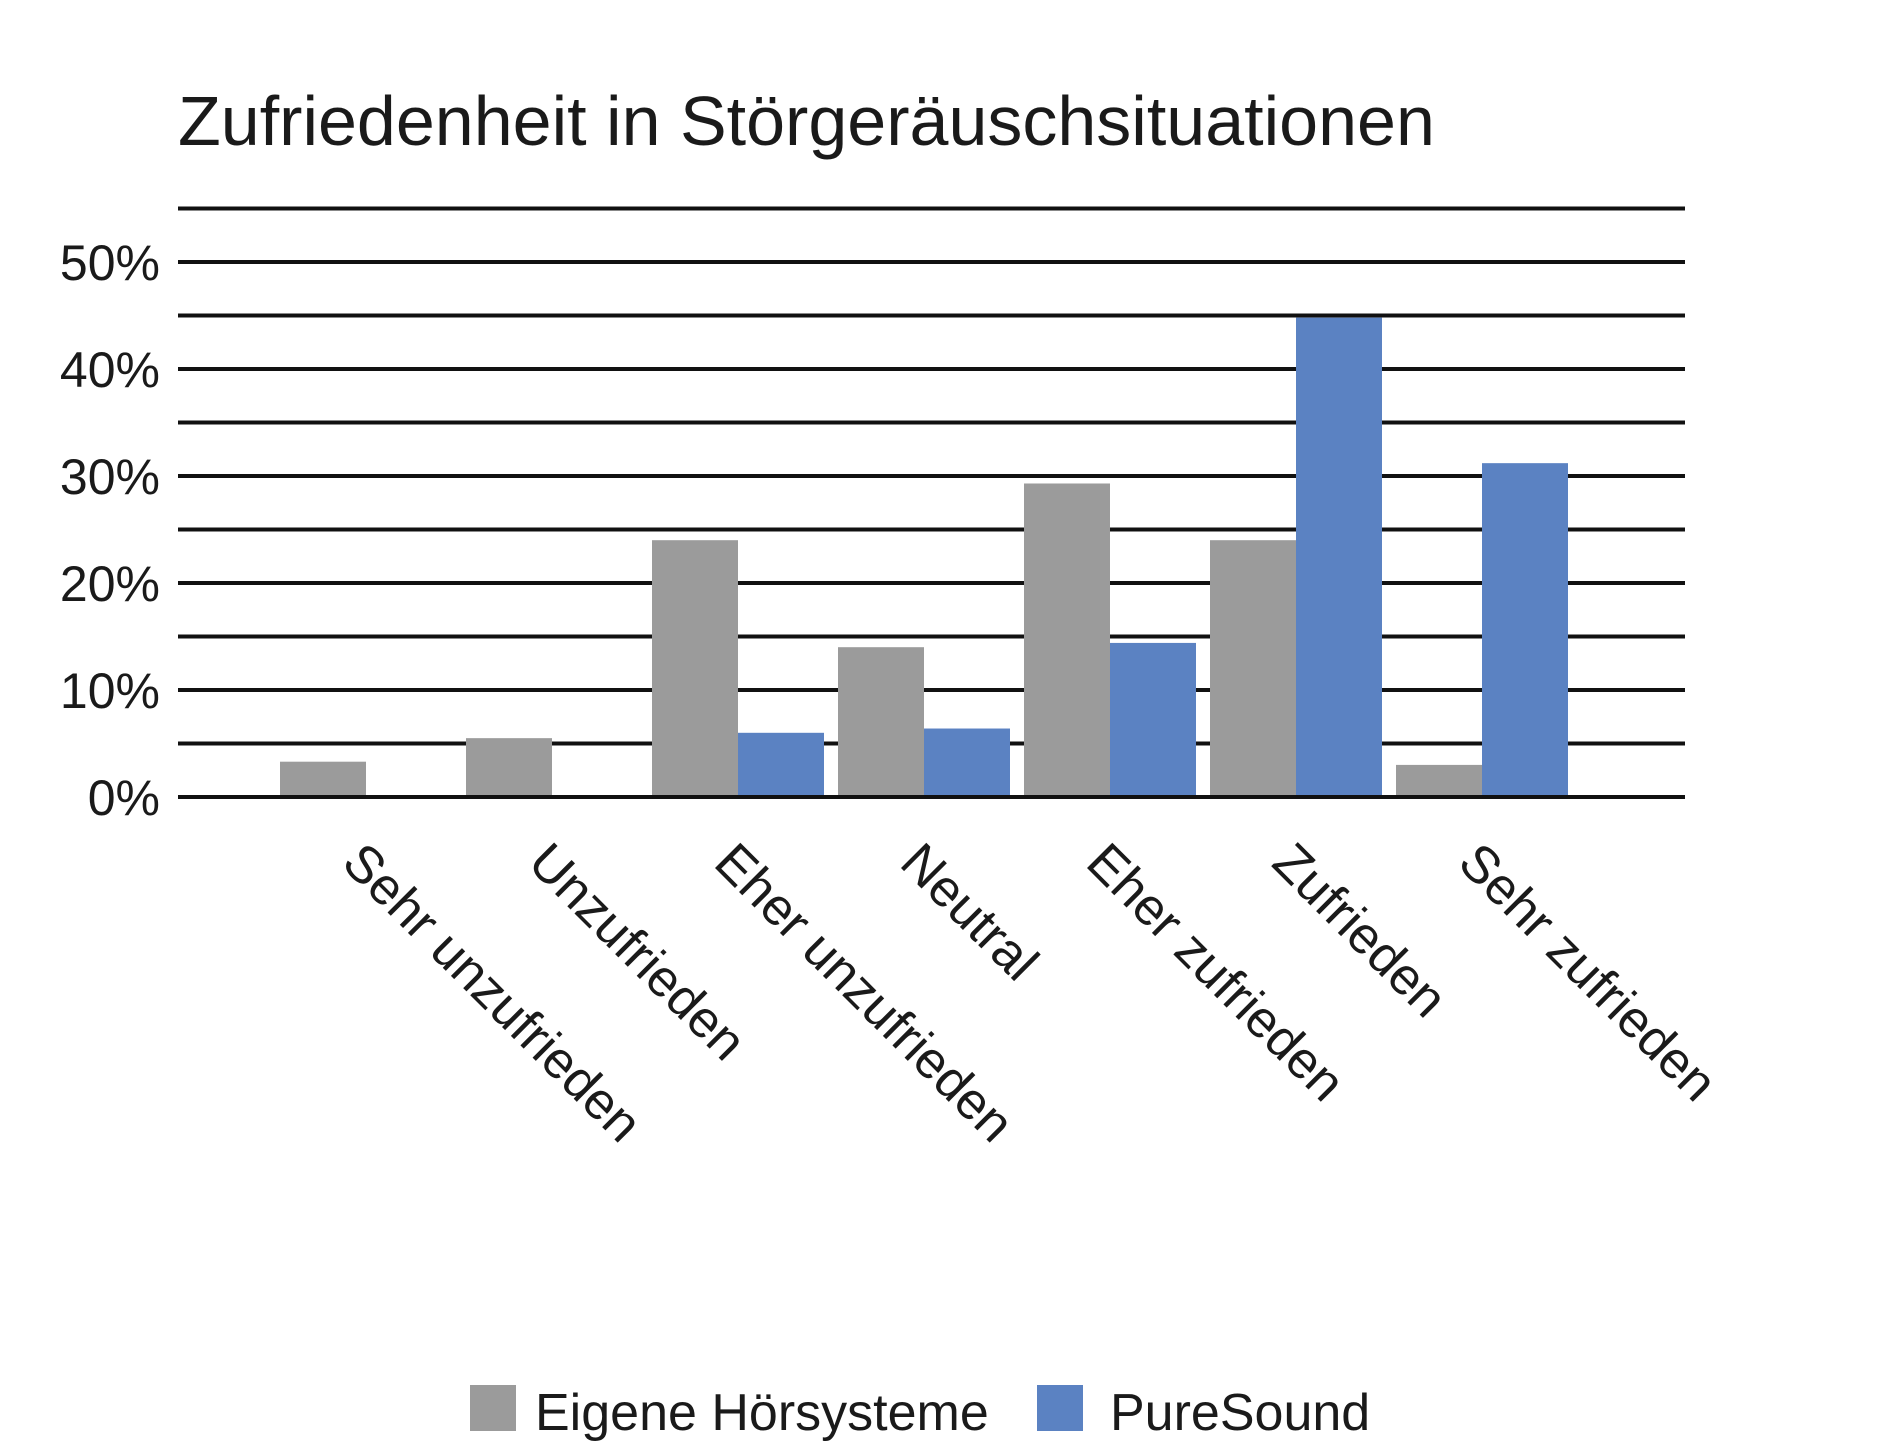  I want to click on legend-label-puresound: PureSound, so click(1240, 1412).